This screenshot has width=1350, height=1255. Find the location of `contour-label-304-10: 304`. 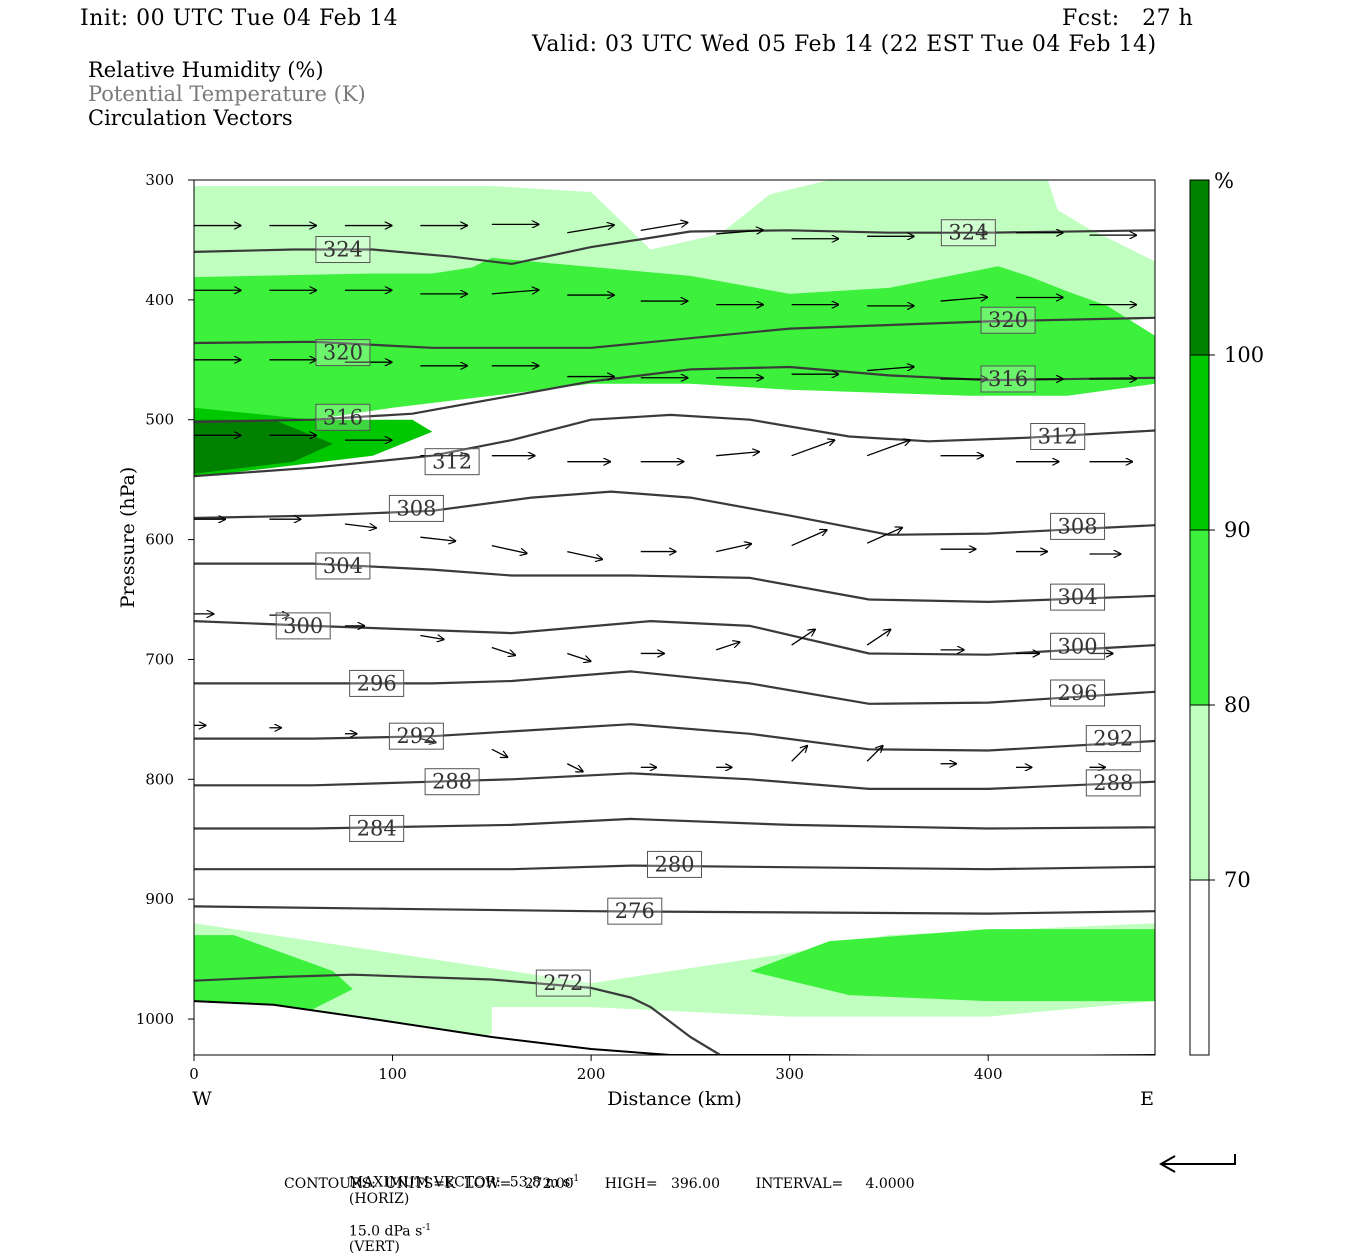

contour-label-304-10: 304 is located at coordinates (343, 566).